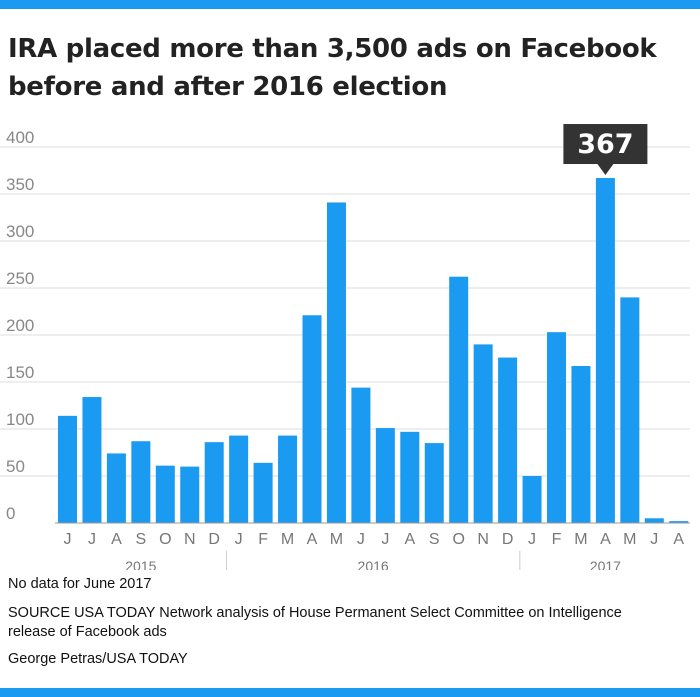 This screenshot has height=697, width=700. Describe the element at coordinates (20, 231) in the screenshot. I see `y-tick-label: 300` at that location.